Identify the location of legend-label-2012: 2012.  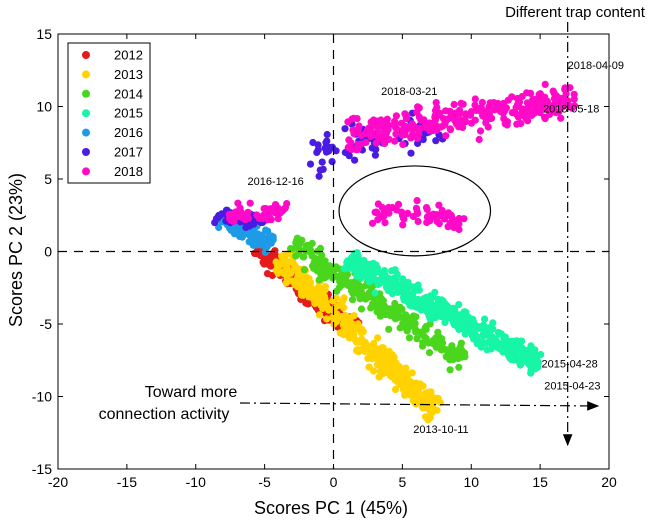
(128, 55).